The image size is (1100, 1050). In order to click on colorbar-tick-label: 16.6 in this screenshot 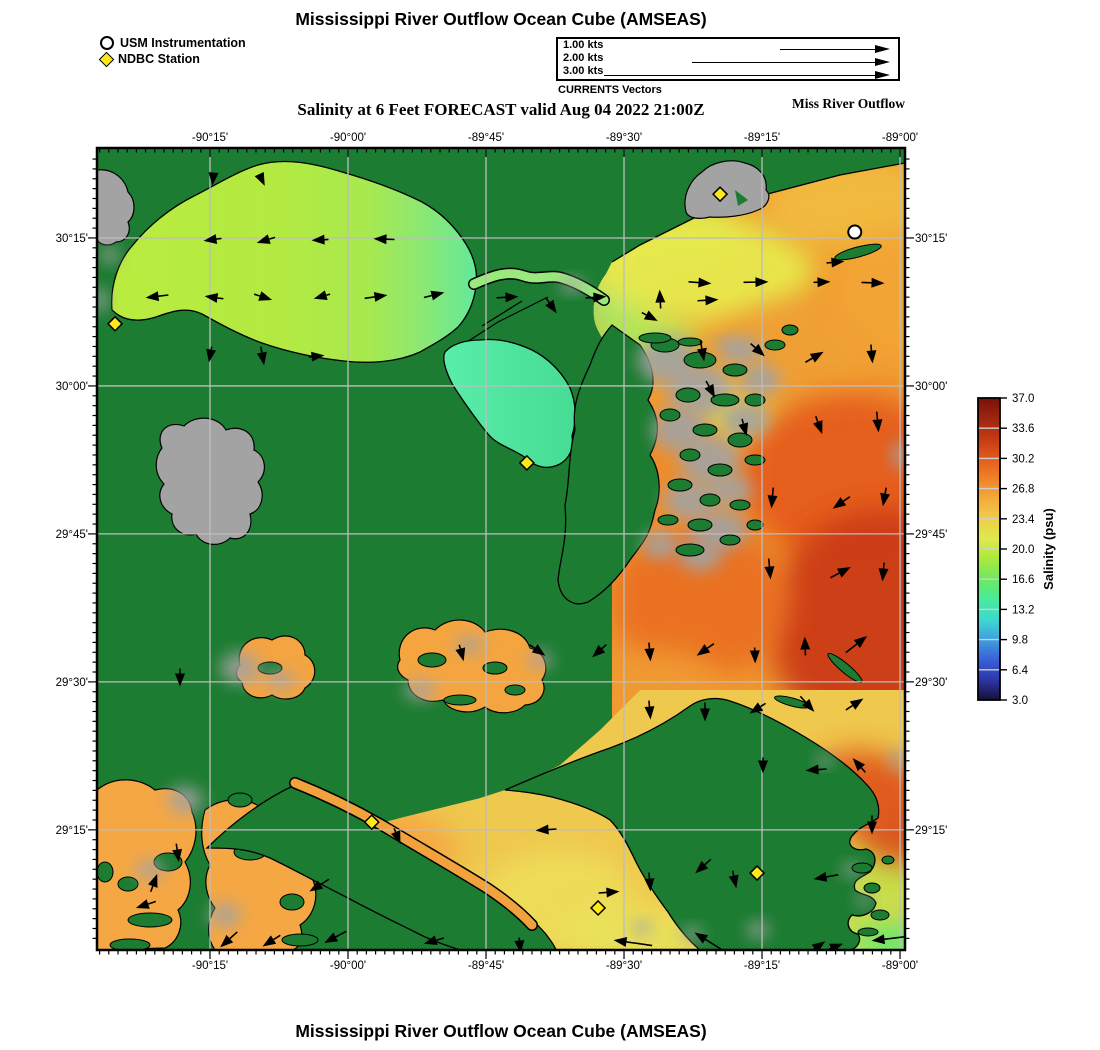, I will do `click(1023, 580)`.